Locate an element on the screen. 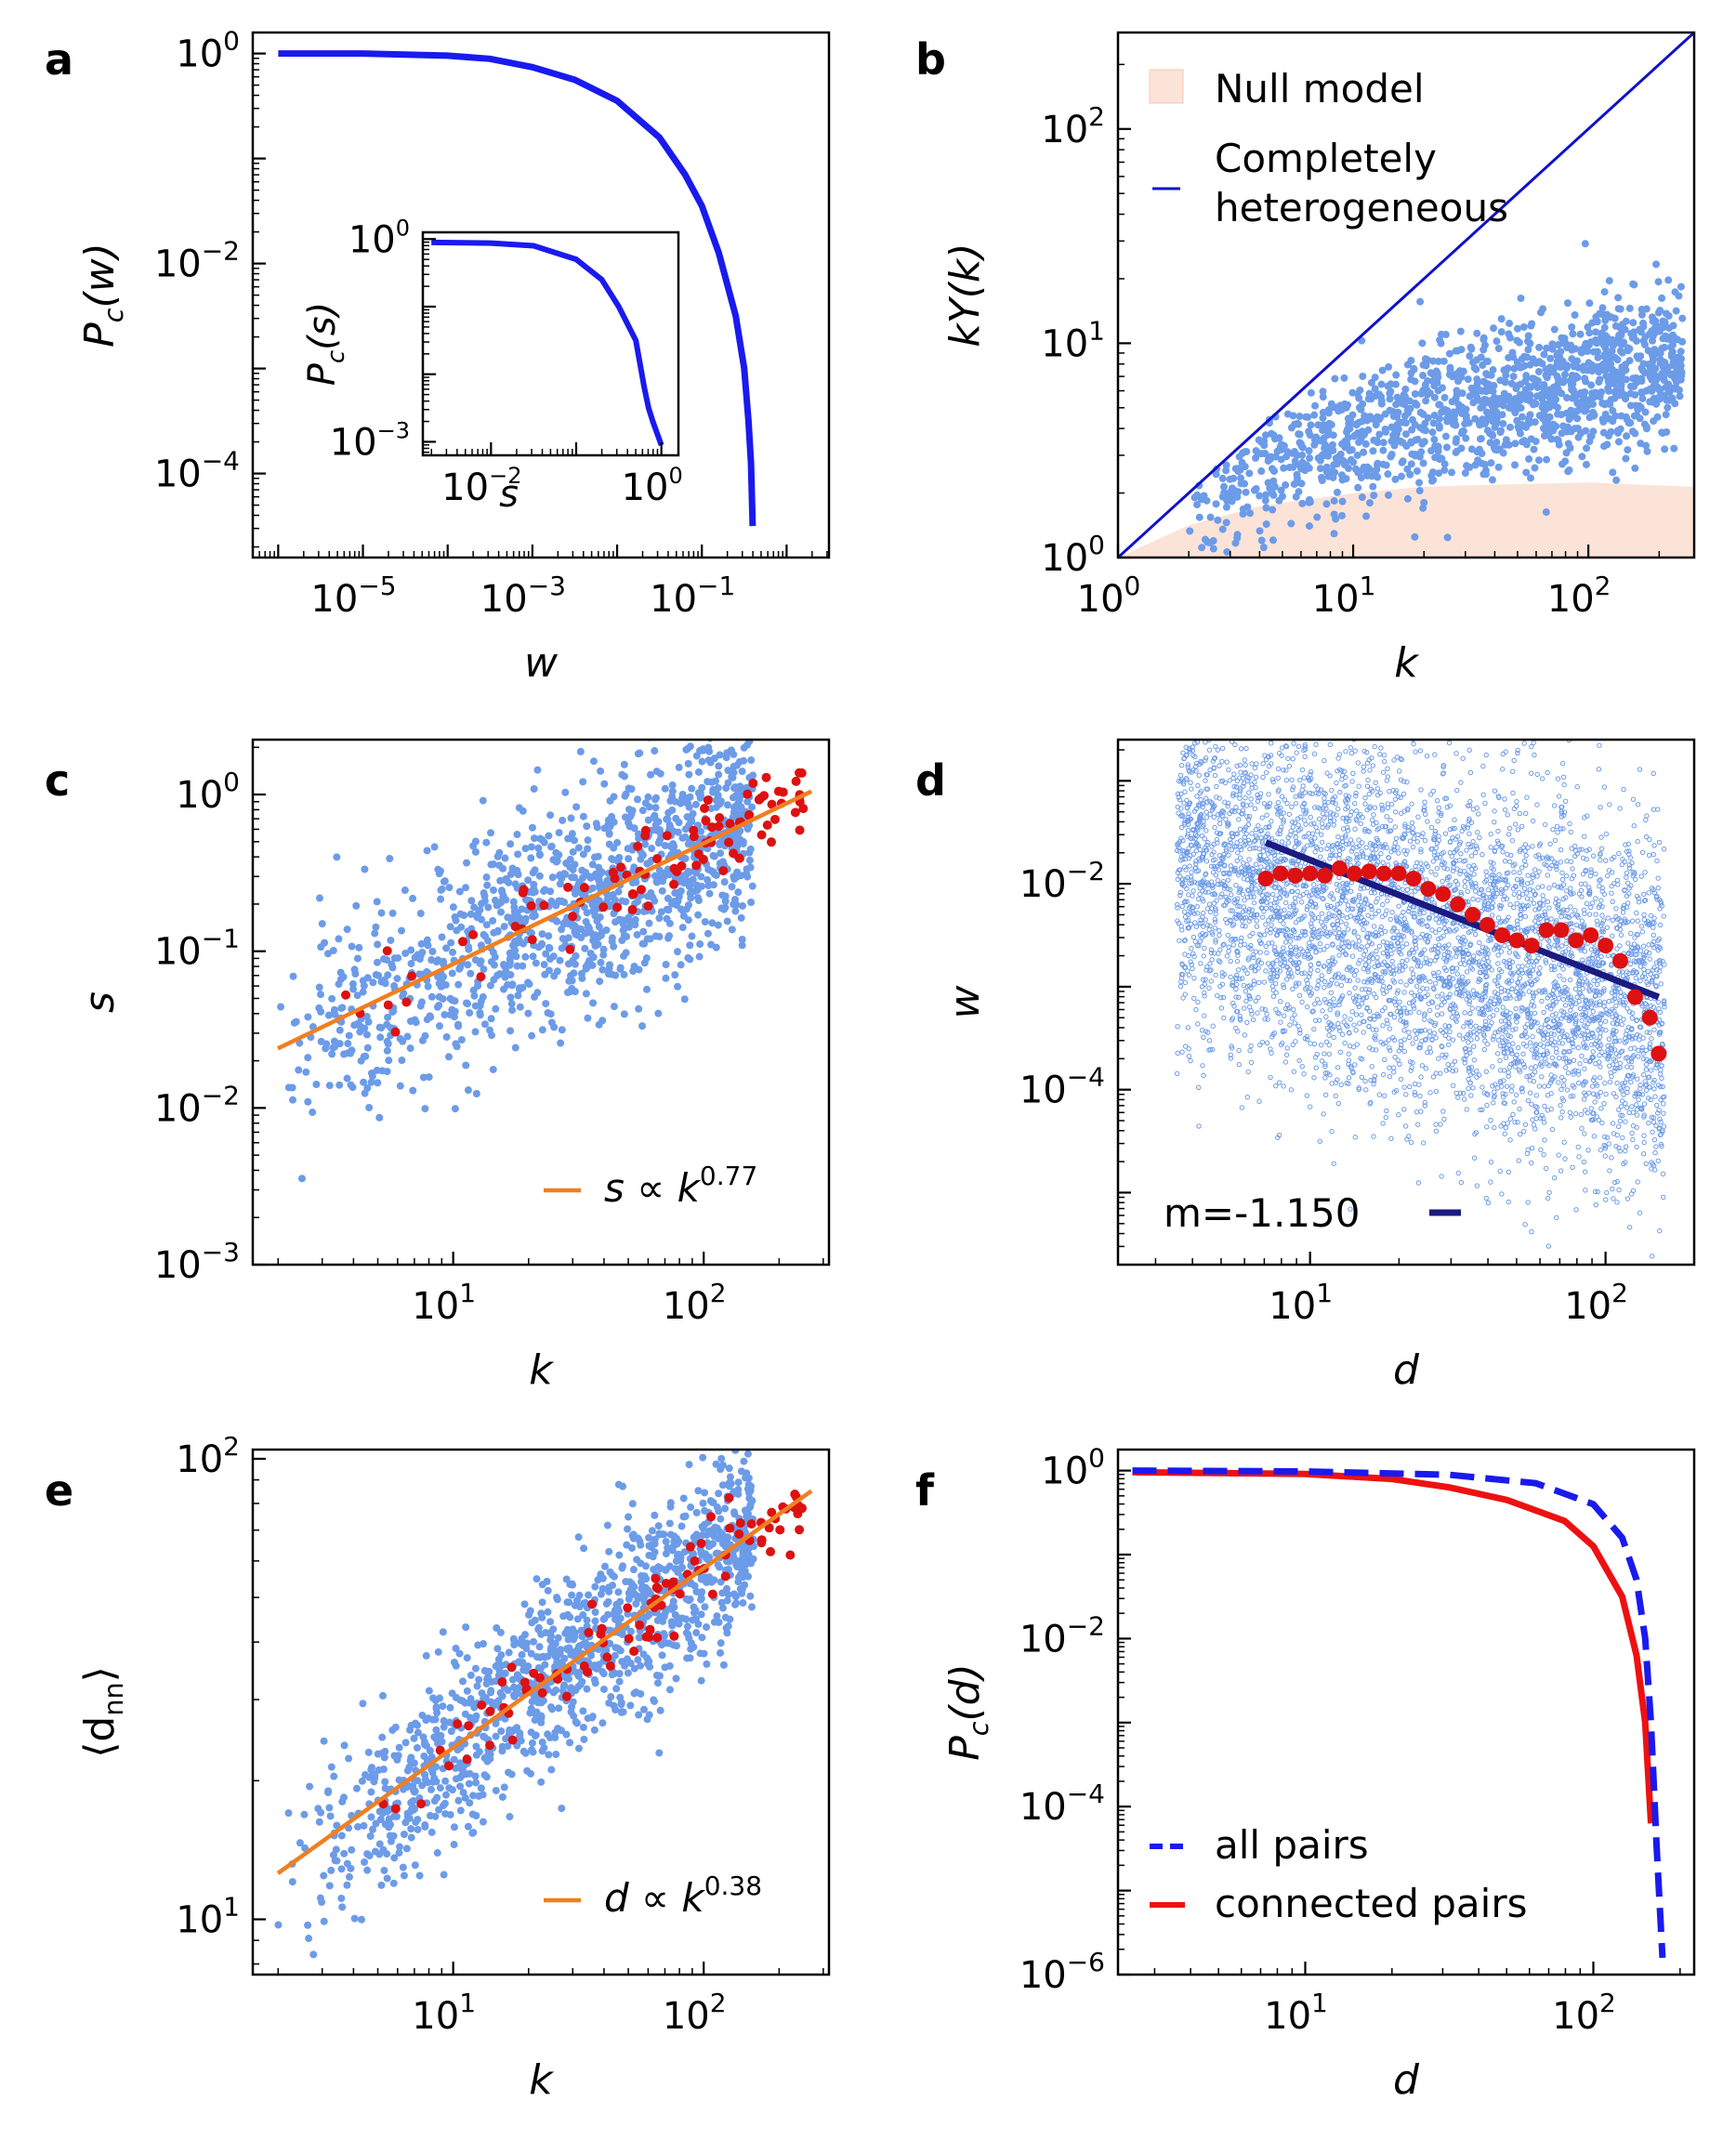  y-tick-label: 10−3 is located at coordinates (197, 1262).